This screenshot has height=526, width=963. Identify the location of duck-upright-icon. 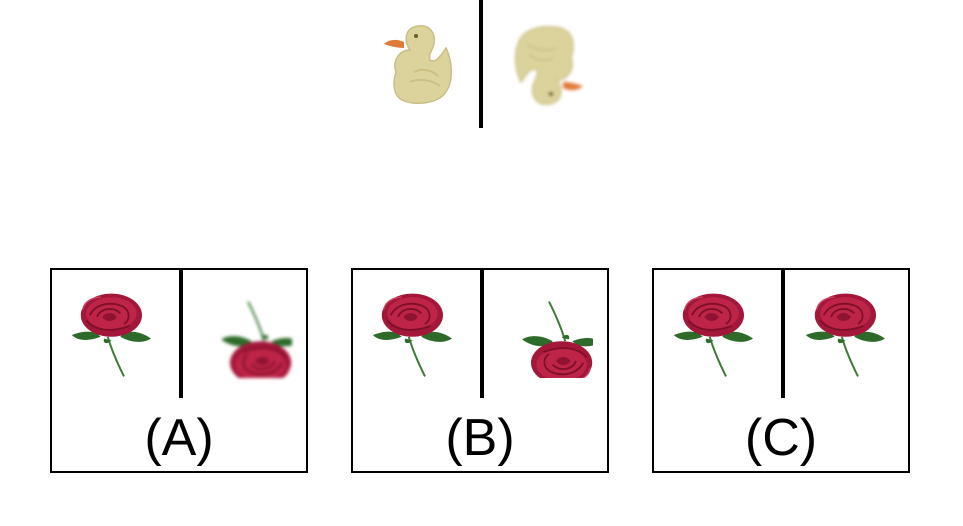
(419, 65).